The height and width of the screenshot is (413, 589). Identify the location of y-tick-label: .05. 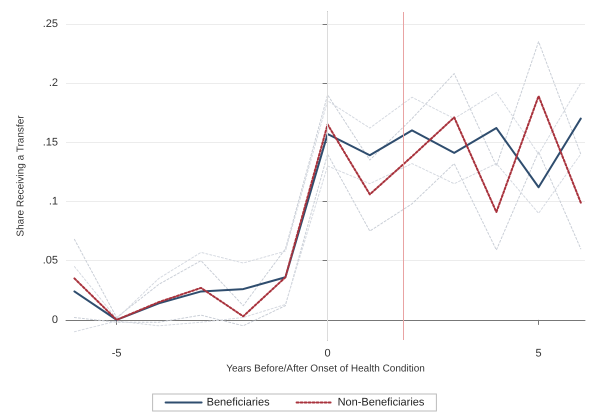
(50, 260).